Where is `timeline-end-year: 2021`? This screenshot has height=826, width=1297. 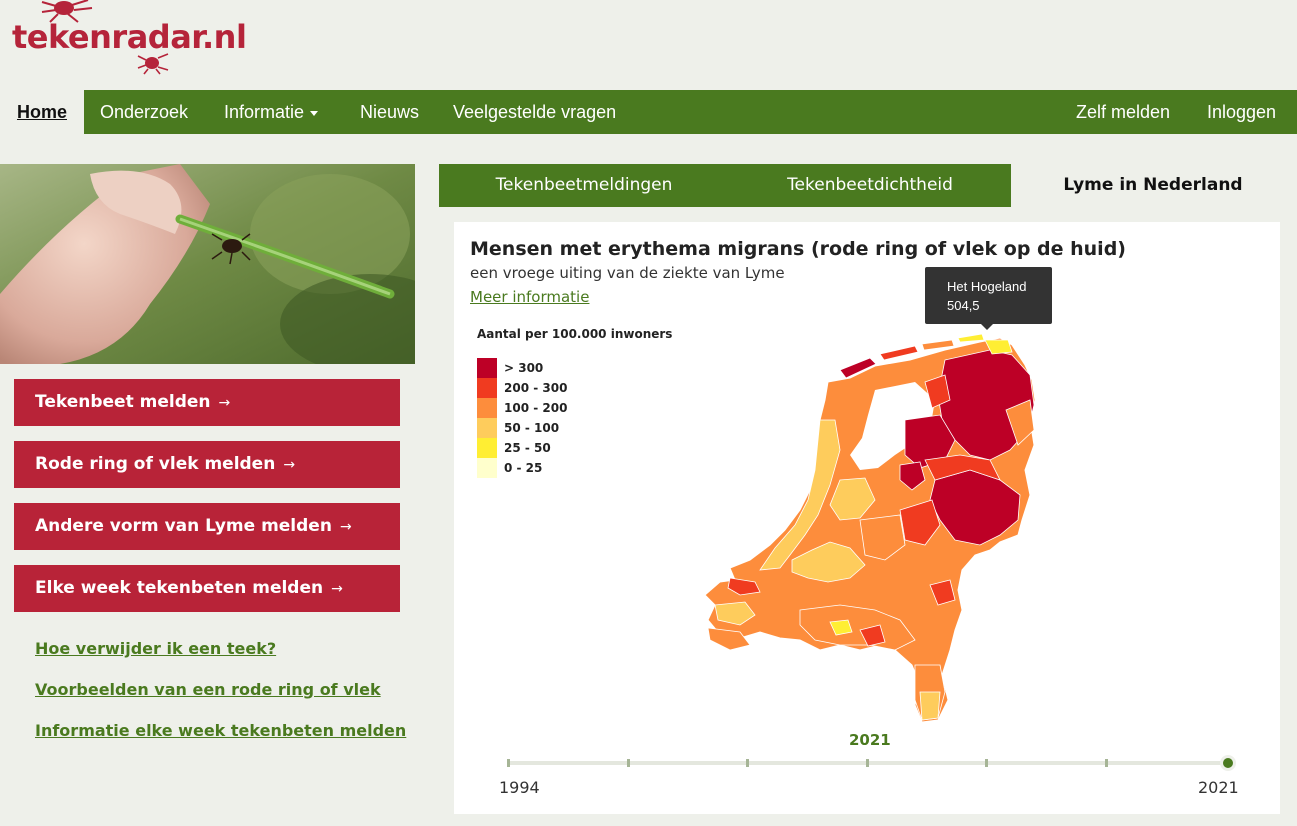
timeline-end-year: 2021 is located at coordinates (1218, 787).